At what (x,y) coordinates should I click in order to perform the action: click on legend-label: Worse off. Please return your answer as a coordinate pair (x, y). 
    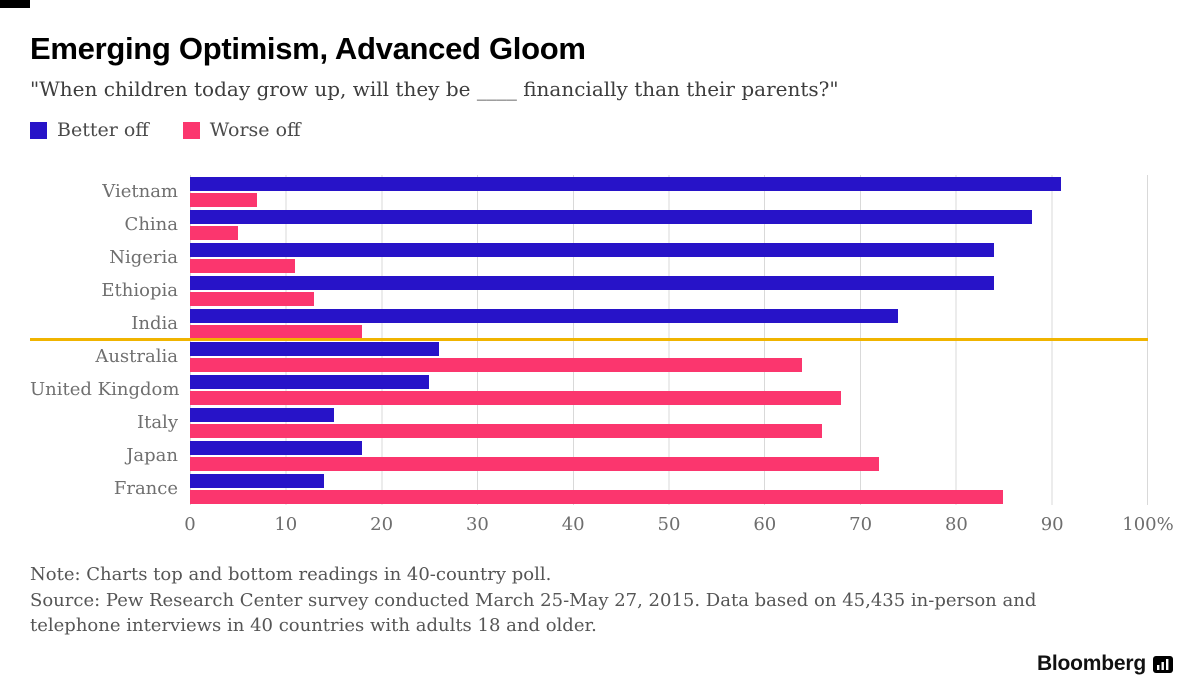
    Looking at the image, I should click on (255, 130).